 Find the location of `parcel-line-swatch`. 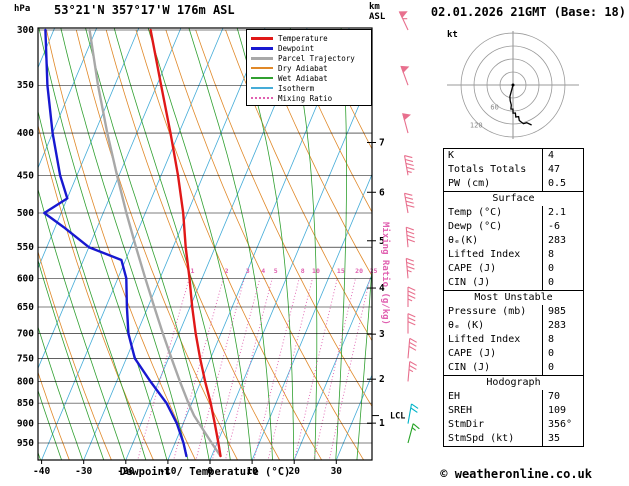

parcel-line-swatch is located at coordinates (262, 58).